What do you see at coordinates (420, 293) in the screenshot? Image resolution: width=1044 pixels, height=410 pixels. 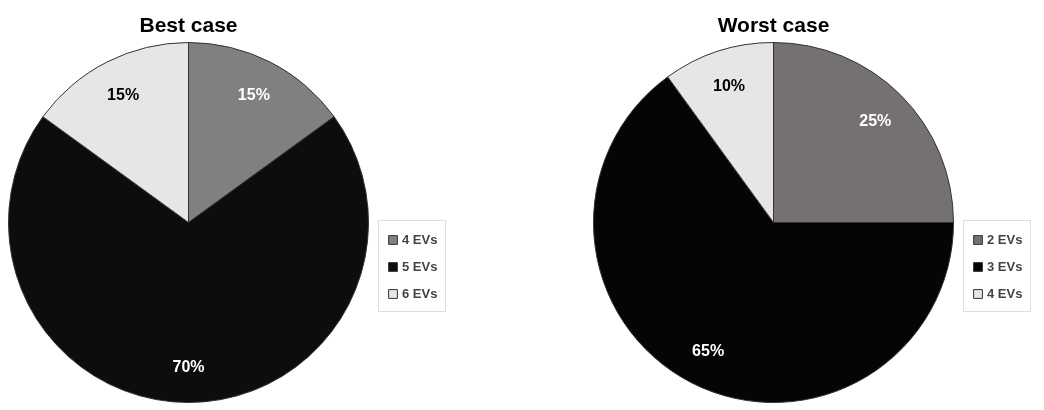 I see `legend-label: 6 EVs` at bounding box center [420, 293].